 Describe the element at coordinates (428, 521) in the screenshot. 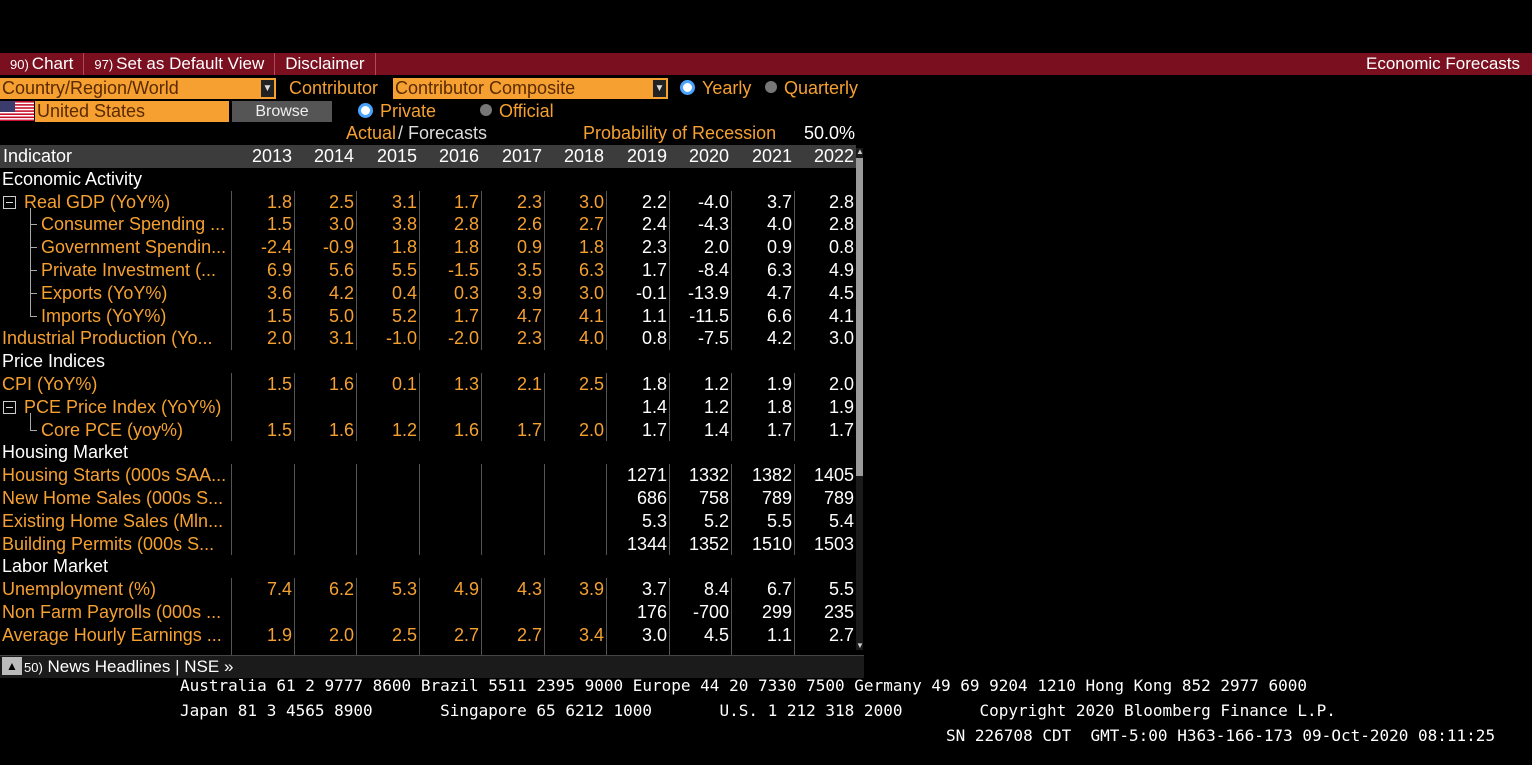

I see `table-row: Existing Home Sales (Mln... 5.3 5.2 5.5 5.4` at that location.